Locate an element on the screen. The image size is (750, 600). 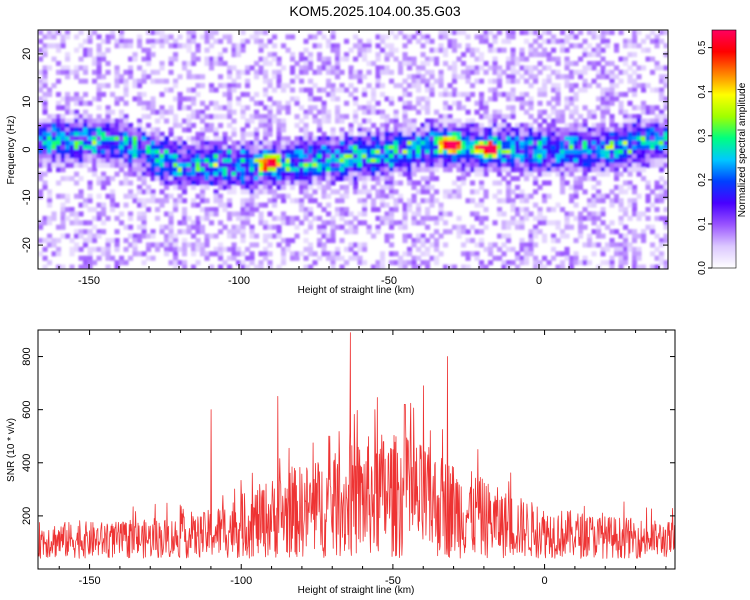
colorbar-tick-label: 0.4 is located at coordinates (702, 91).